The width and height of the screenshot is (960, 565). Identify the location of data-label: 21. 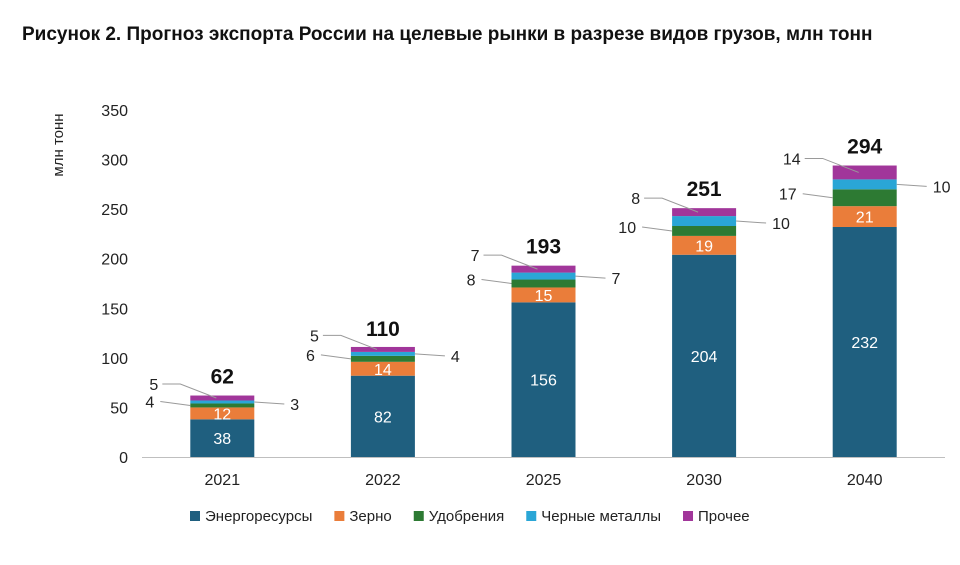
(865, 218).